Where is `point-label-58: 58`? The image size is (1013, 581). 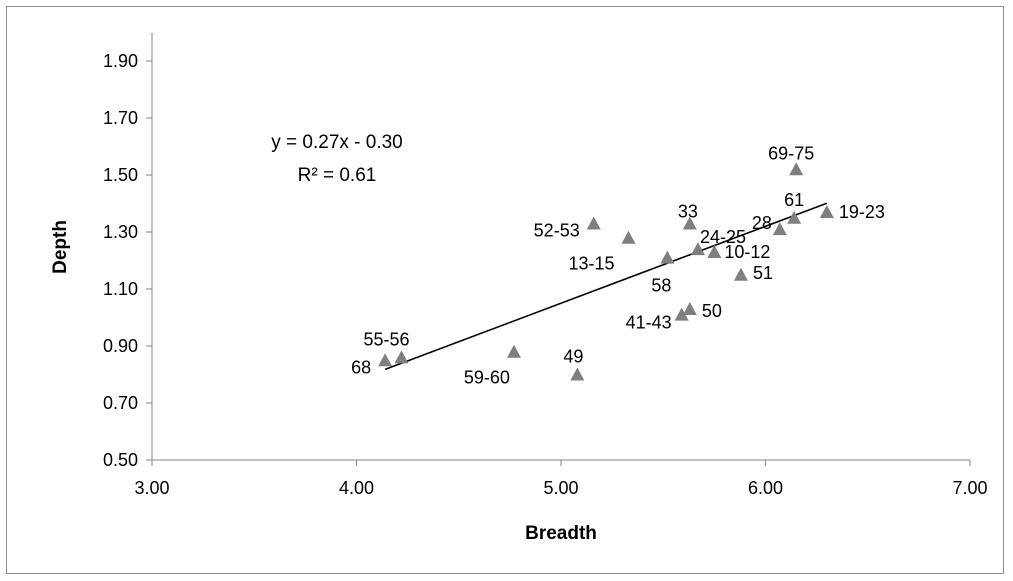
point-label-58: 58 is located at coordinates (661, 286).